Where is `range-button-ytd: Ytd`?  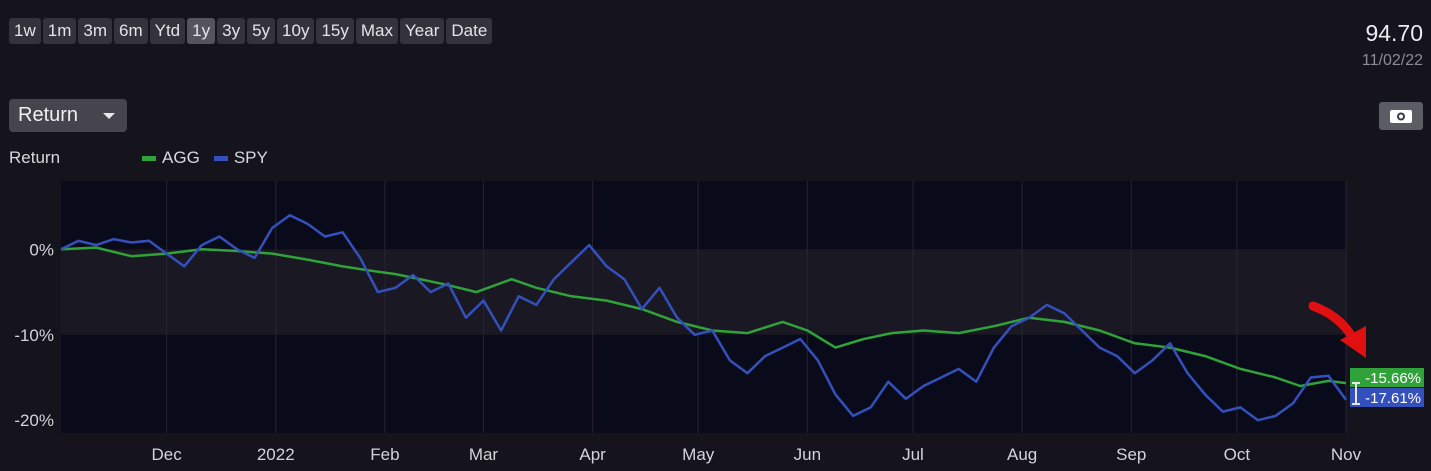
range-button-ytd: Ytd is located at coordinates (167, 31).